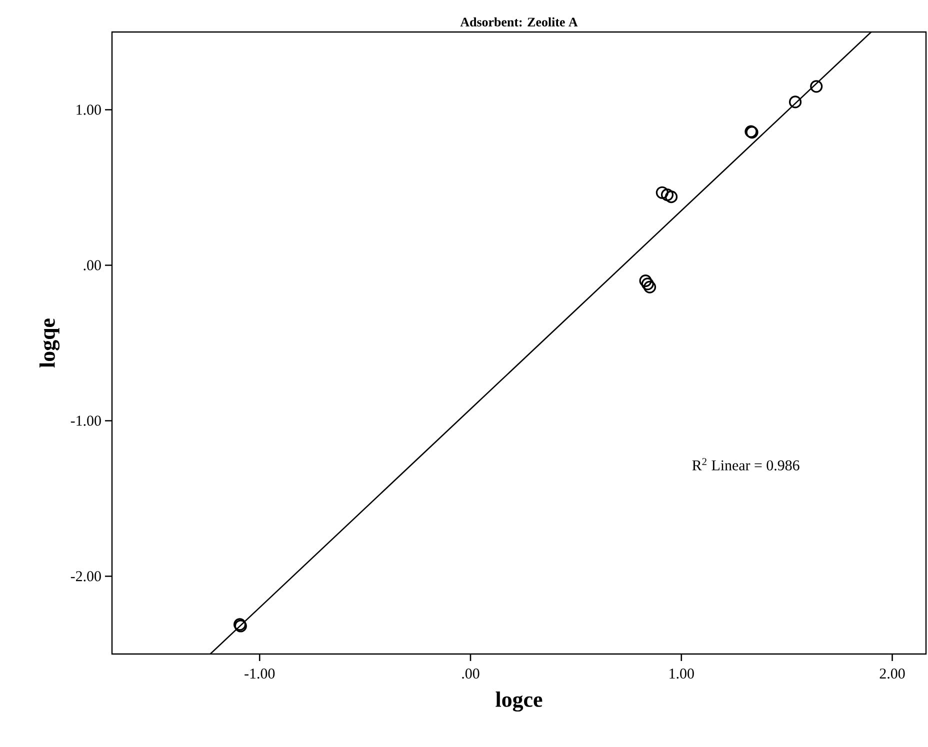 This screenshot has width=928, height=747. I want to click on y-tick-label: -2.00, so click(85, 576).